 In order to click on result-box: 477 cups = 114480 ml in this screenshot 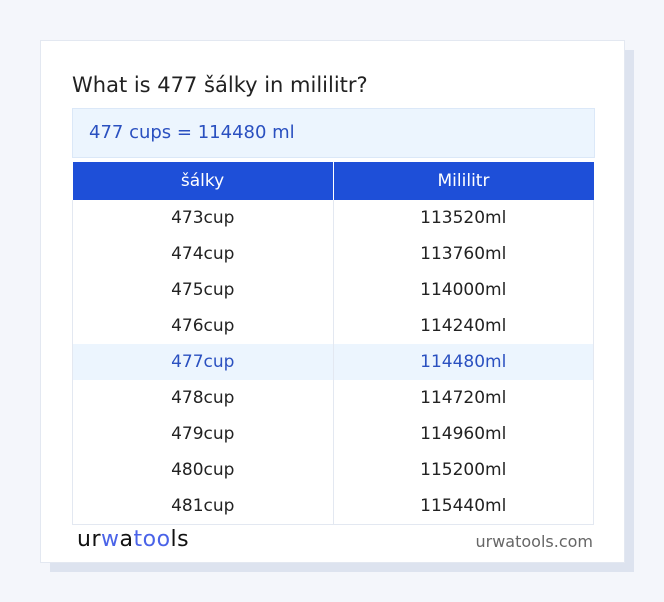, I will do `click(333, 133)`.